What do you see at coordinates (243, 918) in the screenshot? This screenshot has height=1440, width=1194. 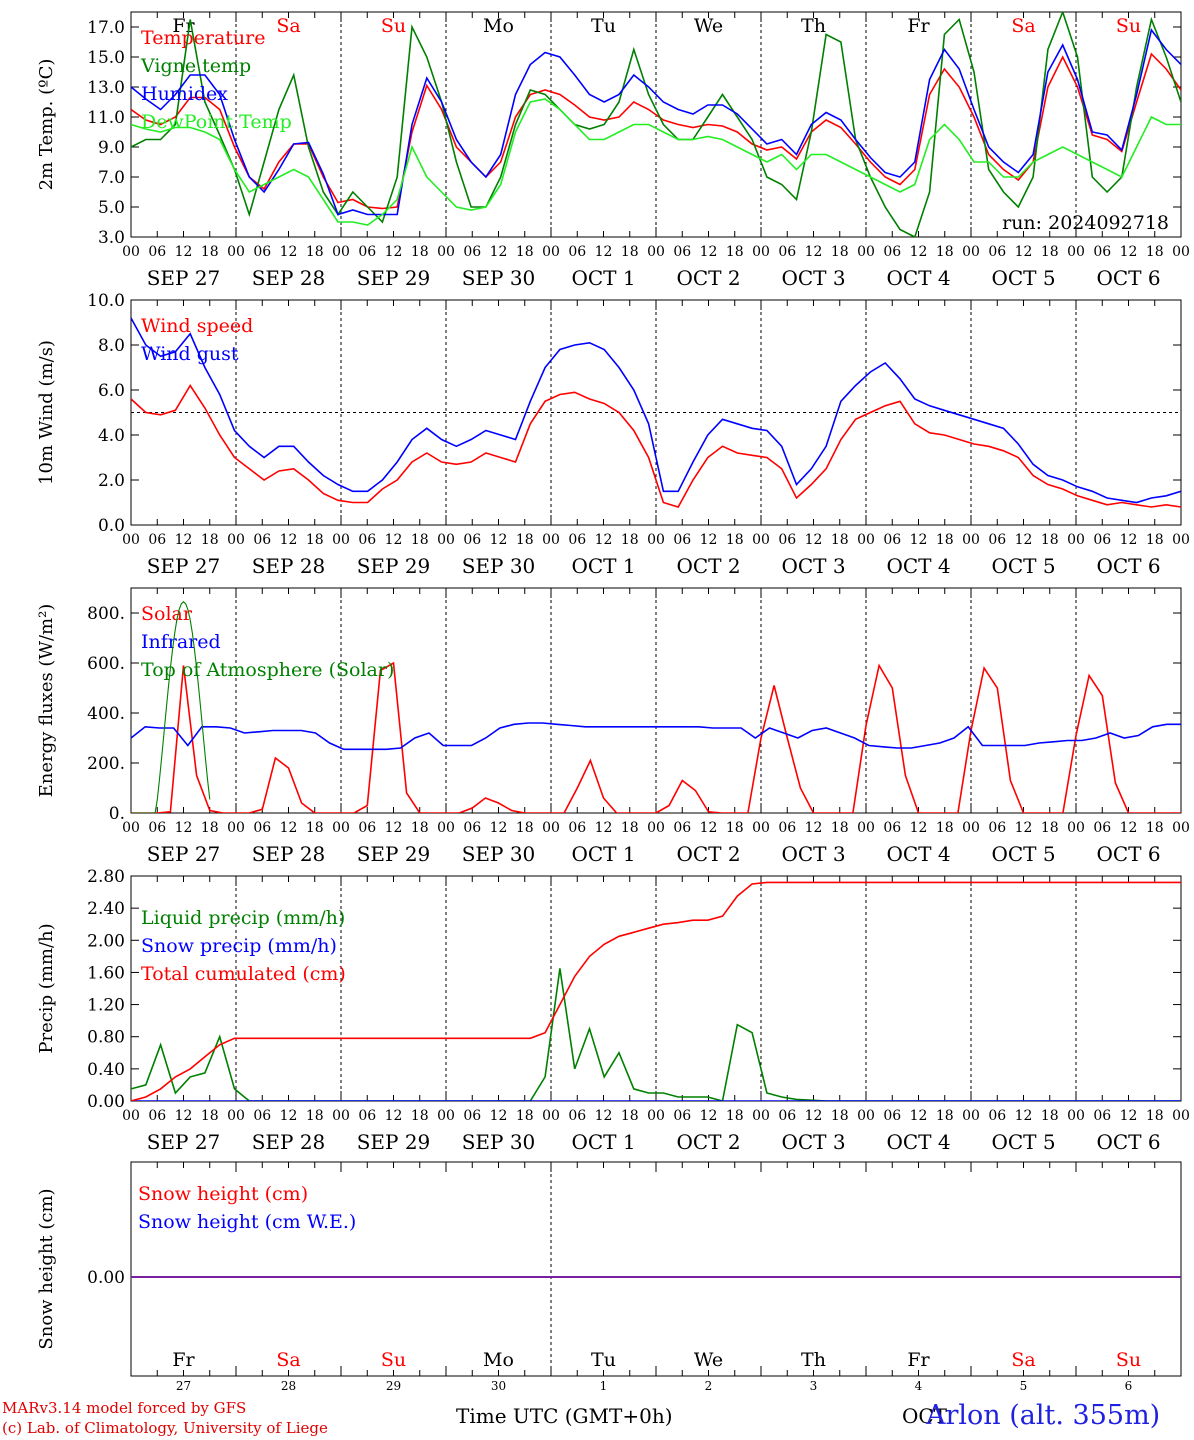 I see `legend-entry: Liquid precip (mm/h)` at bounding box center [243, 918].